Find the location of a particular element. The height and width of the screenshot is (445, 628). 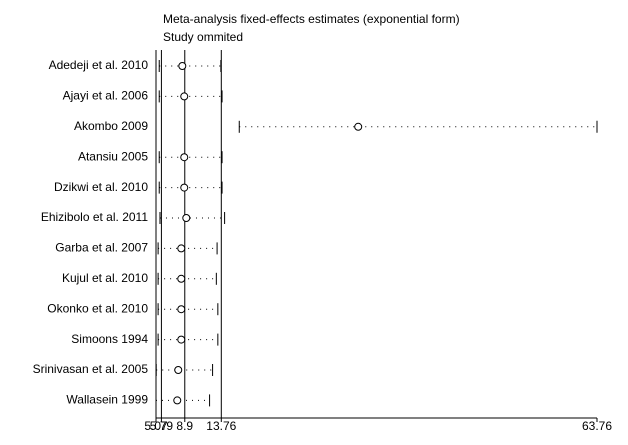

y-tick-label: Adedeji et al. 2010 is located at coordinates (99, 65).